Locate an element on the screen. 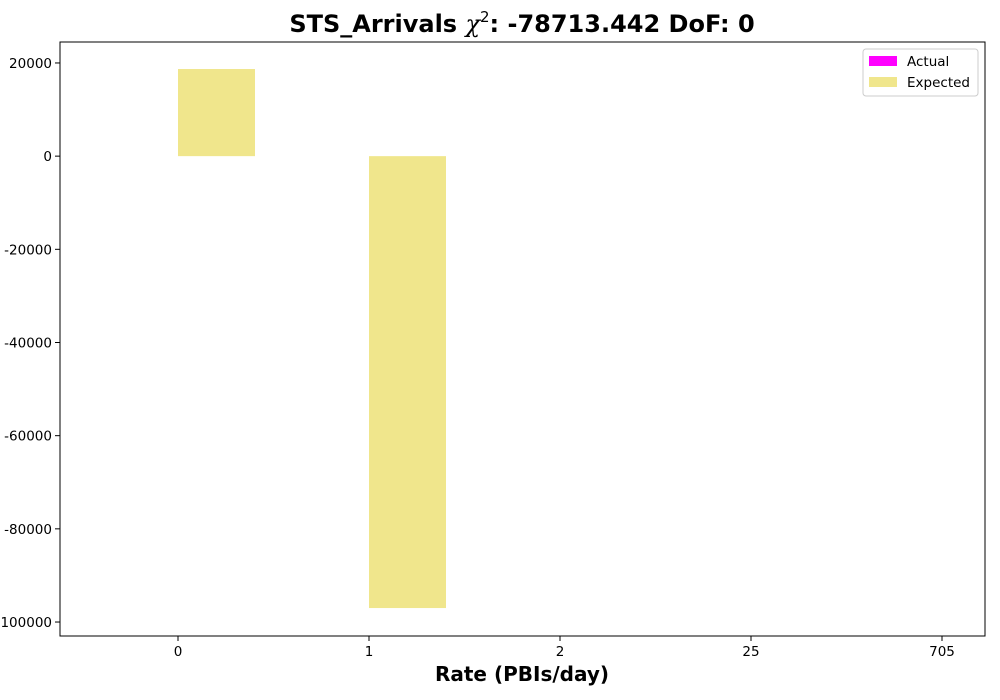 The width and height of the screenshot is (1000, 700). legend: Actual Expected is located at coordinates (920, 72).